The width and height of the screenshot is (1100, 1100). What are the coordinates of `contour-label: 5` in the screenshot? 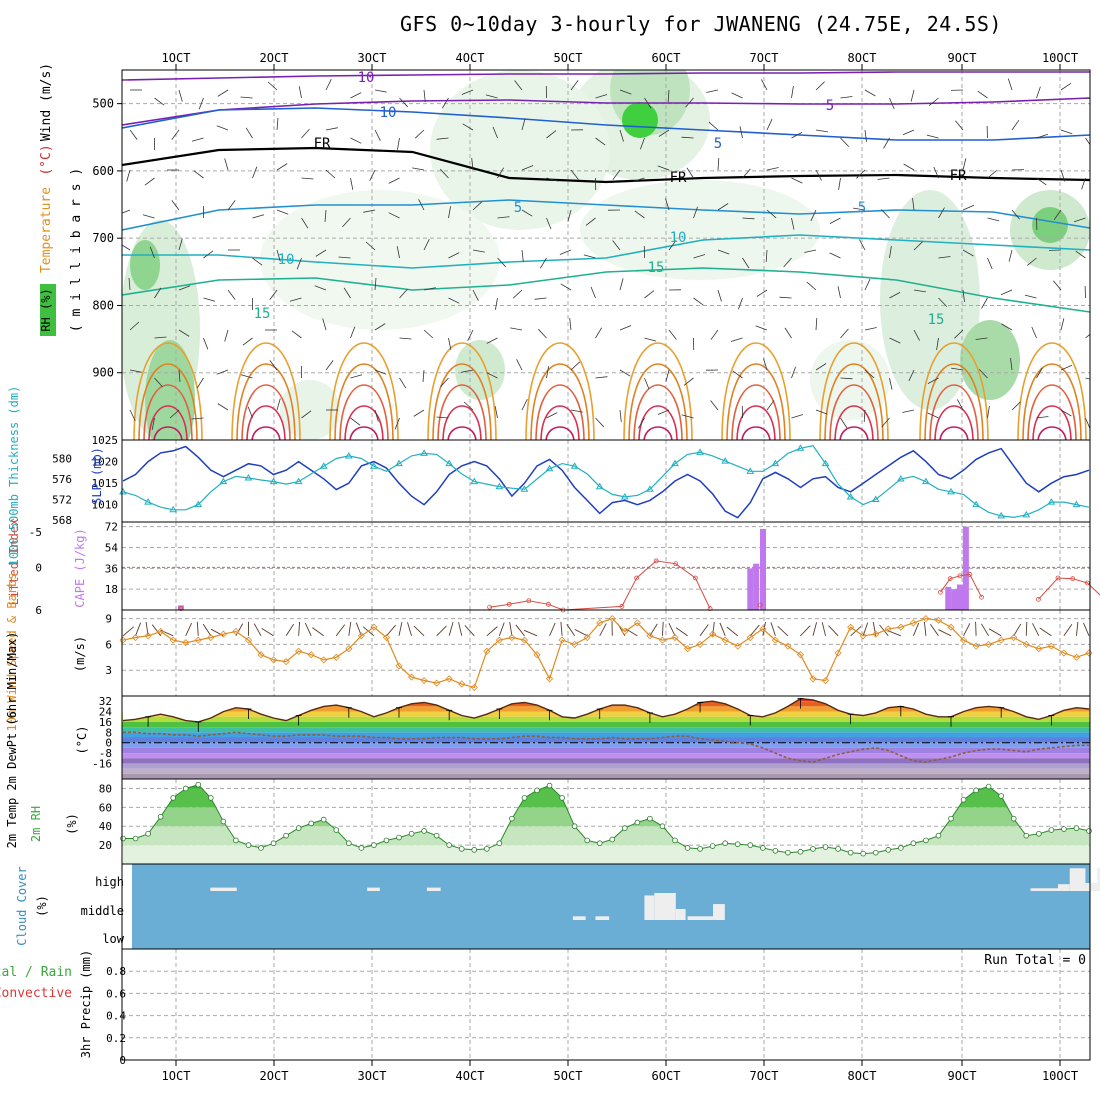 It's located at (518, 208).